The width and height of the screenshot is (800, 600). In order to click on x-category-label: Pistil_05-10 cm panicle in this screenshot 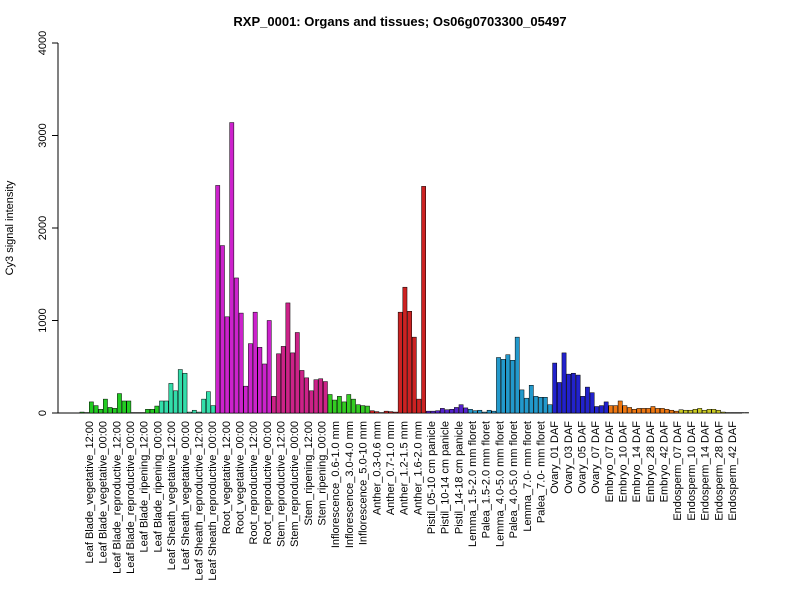, I will do `click(432, 477)`.